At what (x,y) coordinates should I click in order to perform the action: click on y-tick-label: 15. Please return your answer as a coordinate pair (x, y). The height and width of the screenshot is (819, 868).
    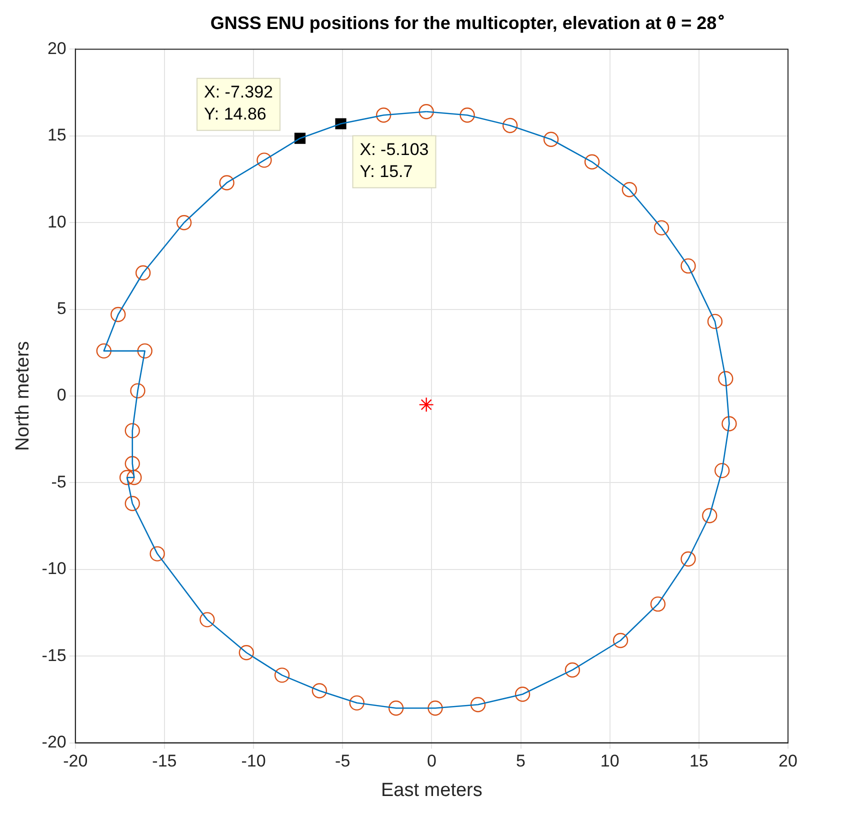
    Looking at the image, I should click on (56, 135).